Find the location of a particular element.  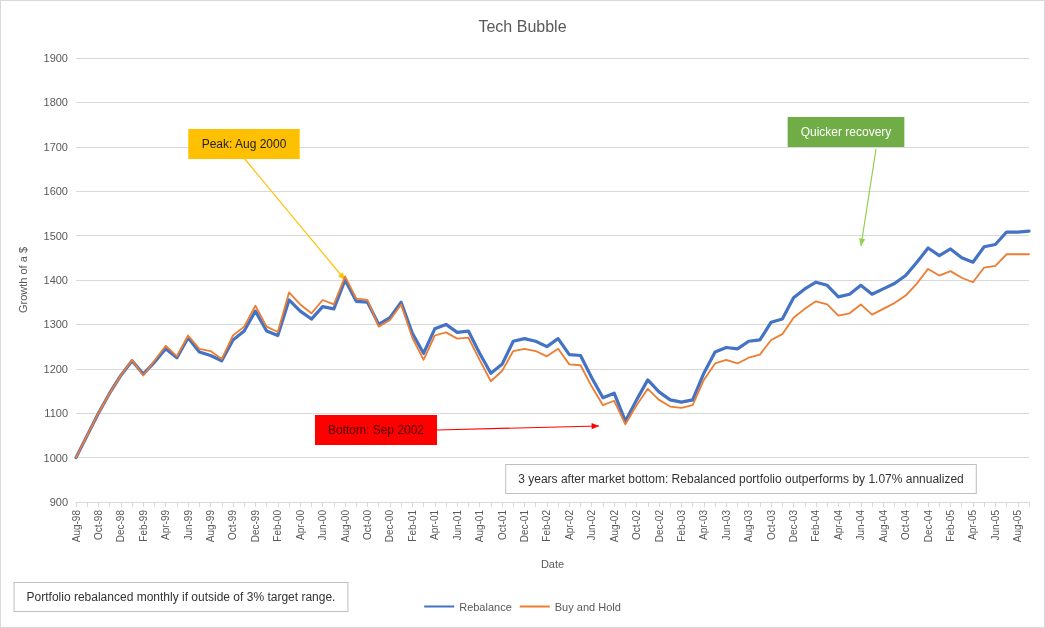

x-tick-label: Jun-04 is located at coordinates (861, 525).